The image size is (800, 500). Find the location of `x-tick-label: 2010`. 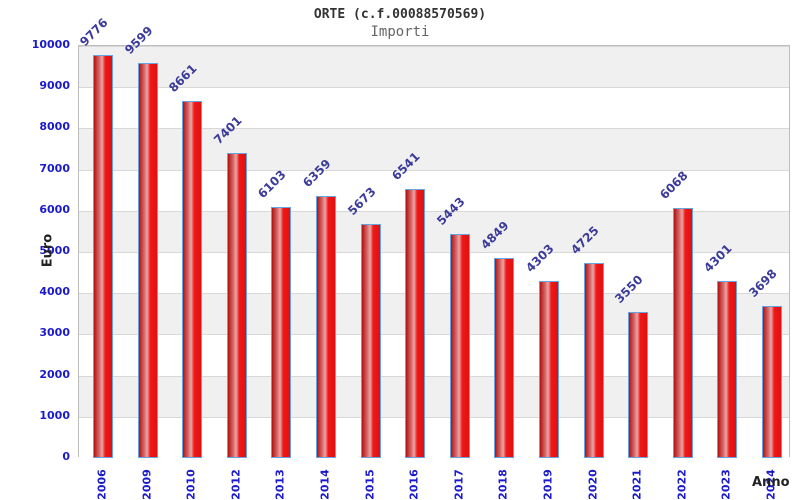

x-tick-label: 2010 is located at coordinates (191, 484).